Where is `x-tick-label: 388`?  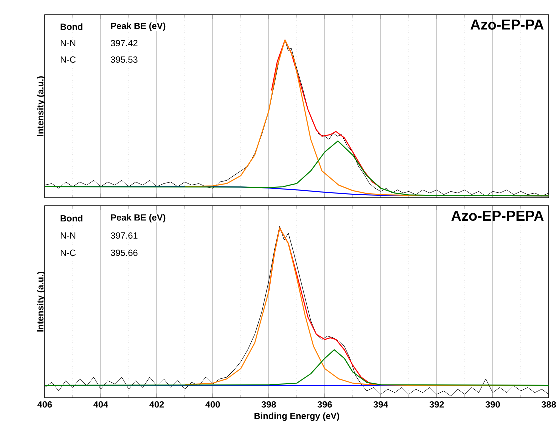
x-tick-label: 388 is located at coordinates (549, 405).